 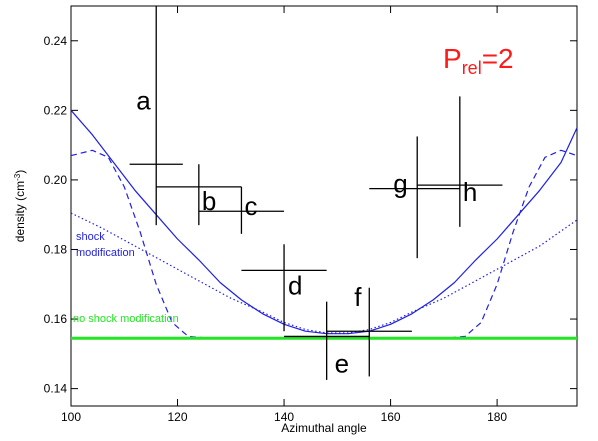 I want to click on x-axis-title: Azimuthal angle, so click(x=324, y=428).